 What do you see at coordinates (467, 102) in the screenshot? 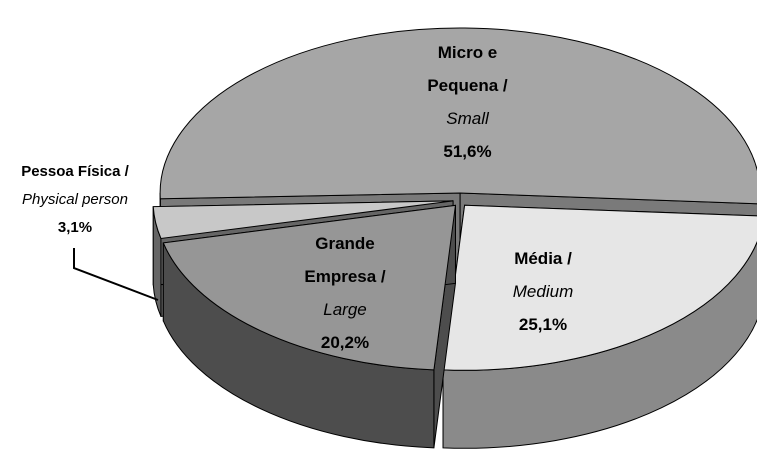
I see `slice-label: Micro e Pequena / Small 51,6%` at bounding box center [467, 102].